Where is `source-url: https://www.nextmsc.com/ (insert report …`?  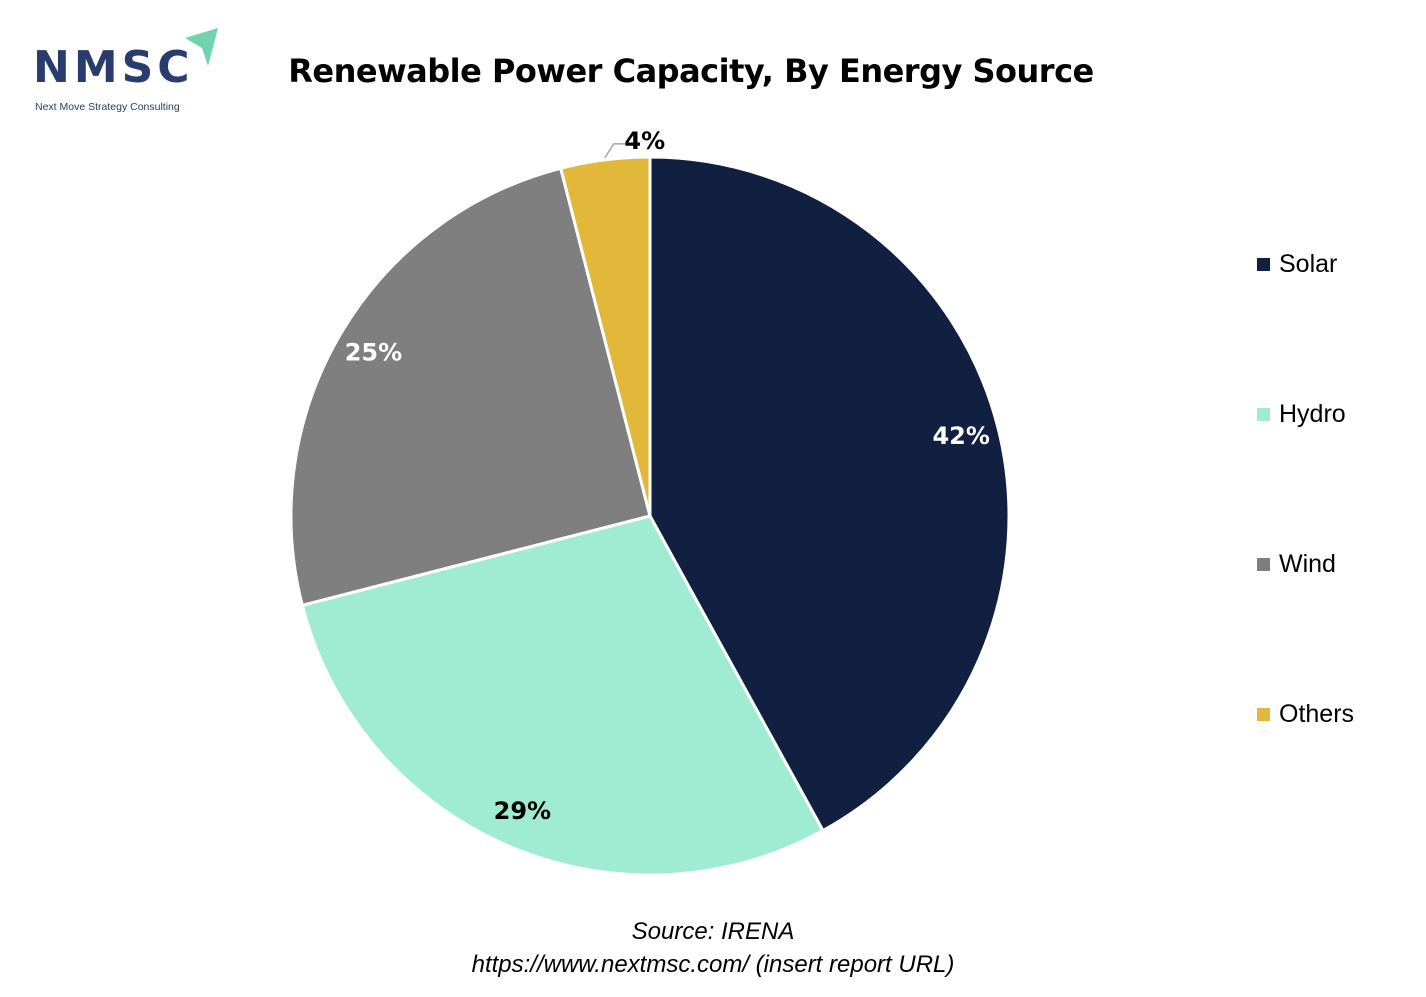 source-url: https://www.nextmsc.com/ (insert report … is located at coordinates (713, 964).